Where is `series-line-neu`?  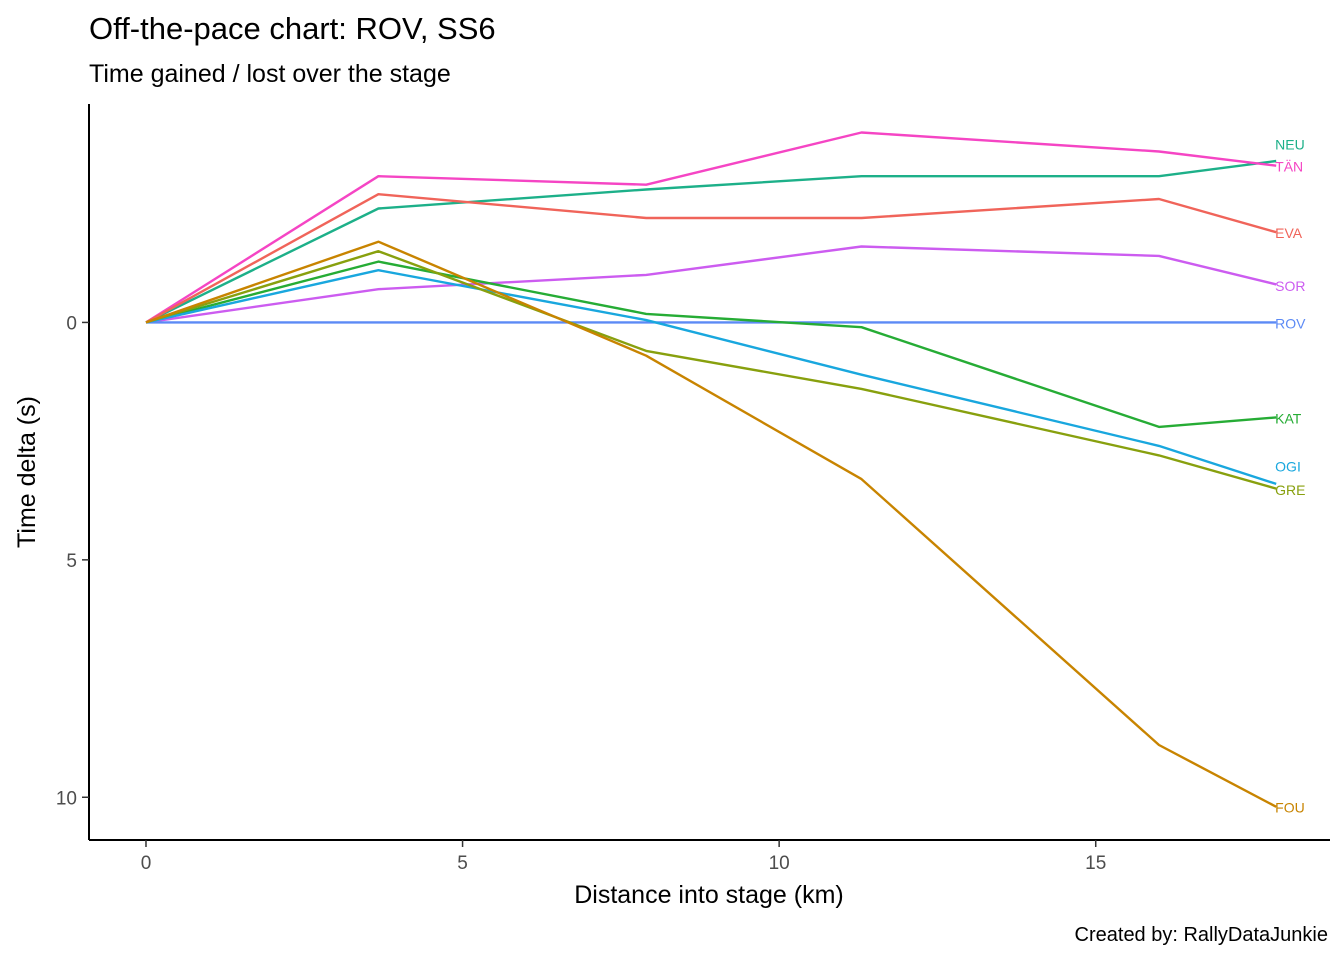
series-line-neu is located at coordinates (711, 241).